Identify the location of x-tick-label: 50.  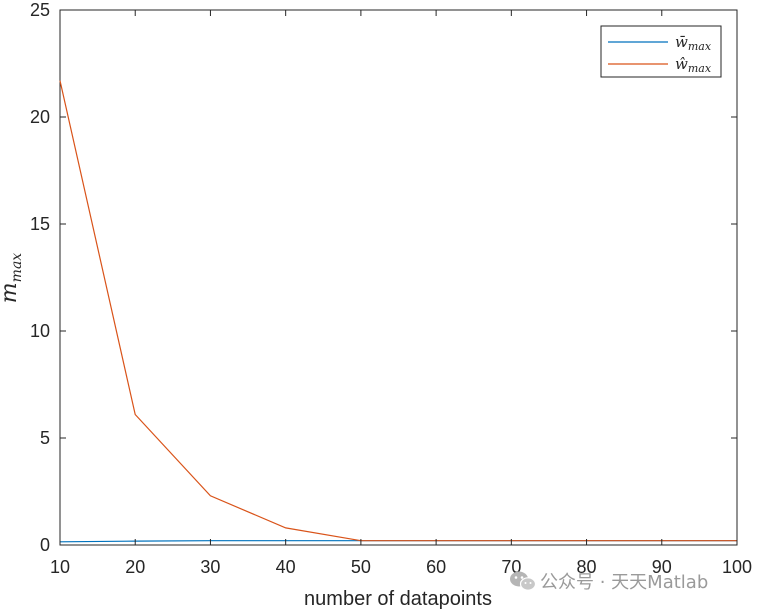
(361, 567).